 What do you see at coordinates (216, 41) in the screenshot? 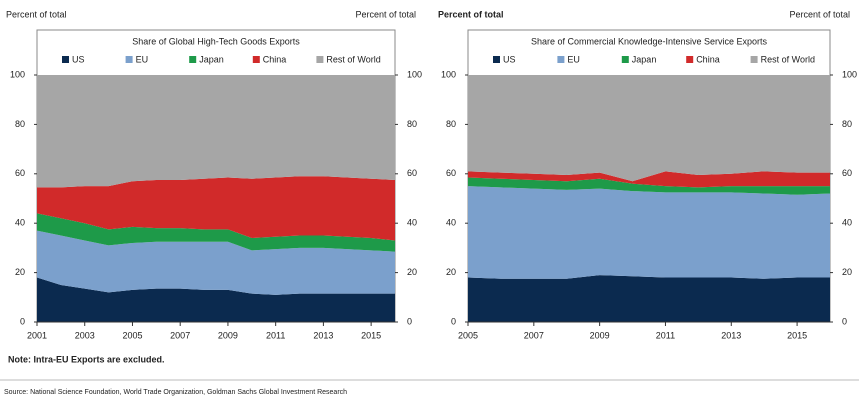
I see `chart-title: Share of Global High-Tech Goods Exports` at bounding box center [216, 41].